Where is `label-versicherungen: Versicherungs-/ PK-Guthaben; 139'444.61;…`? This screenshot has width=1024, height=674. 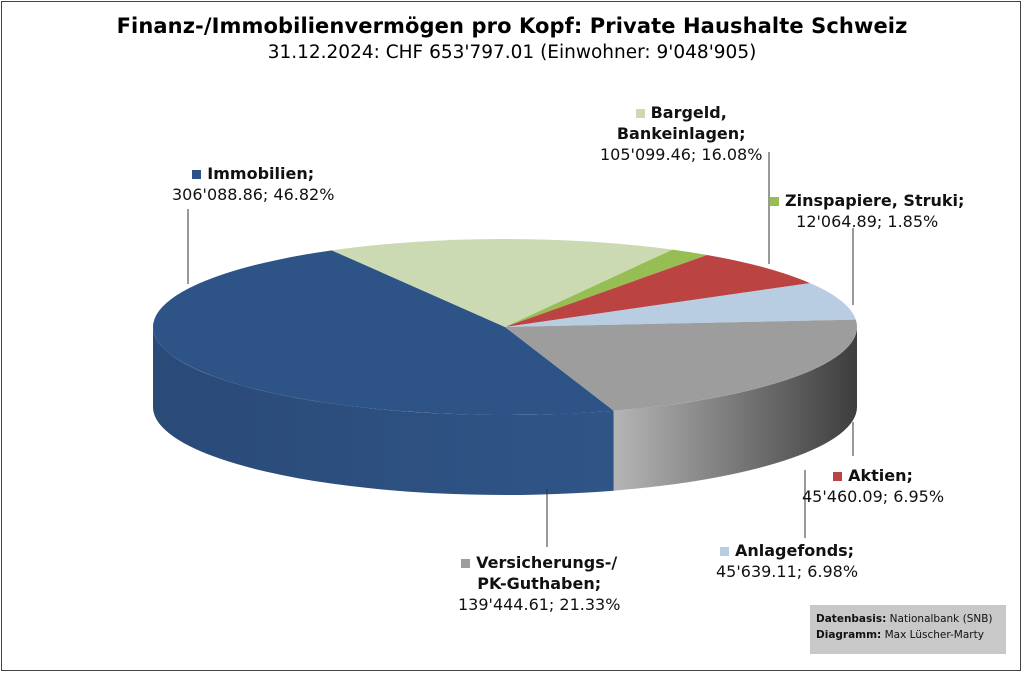 label-versicherungen: Versicherungs-/ PK-Guthaben; 139'444.61;… is located at coordinates (539, 583).